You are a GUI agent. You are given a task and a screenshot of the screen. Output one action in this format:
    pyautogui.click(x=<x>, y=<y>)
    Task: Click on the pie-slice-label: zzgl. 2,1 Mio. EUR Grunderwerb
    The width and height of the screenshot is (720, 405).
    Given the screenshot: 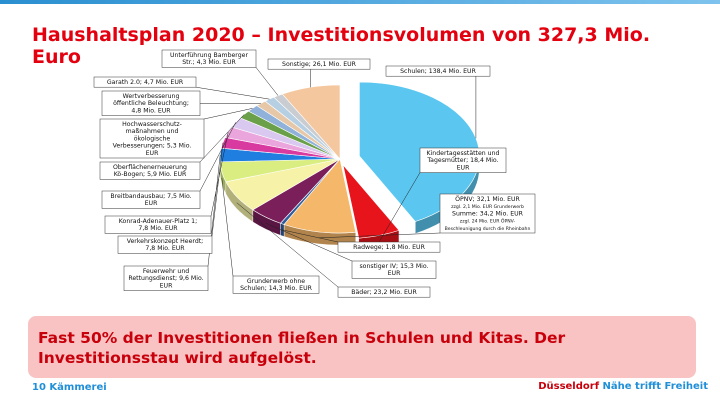 What is the action you would take?
    pyautogui.click(x=487, y=207)
    